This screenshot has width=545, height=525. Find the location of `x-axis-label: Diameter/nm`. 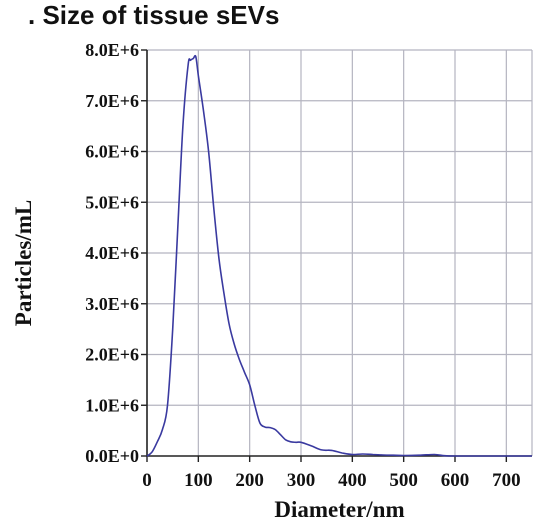

x-axis-label: Diameter/nm is located at coordinates (339, 509).